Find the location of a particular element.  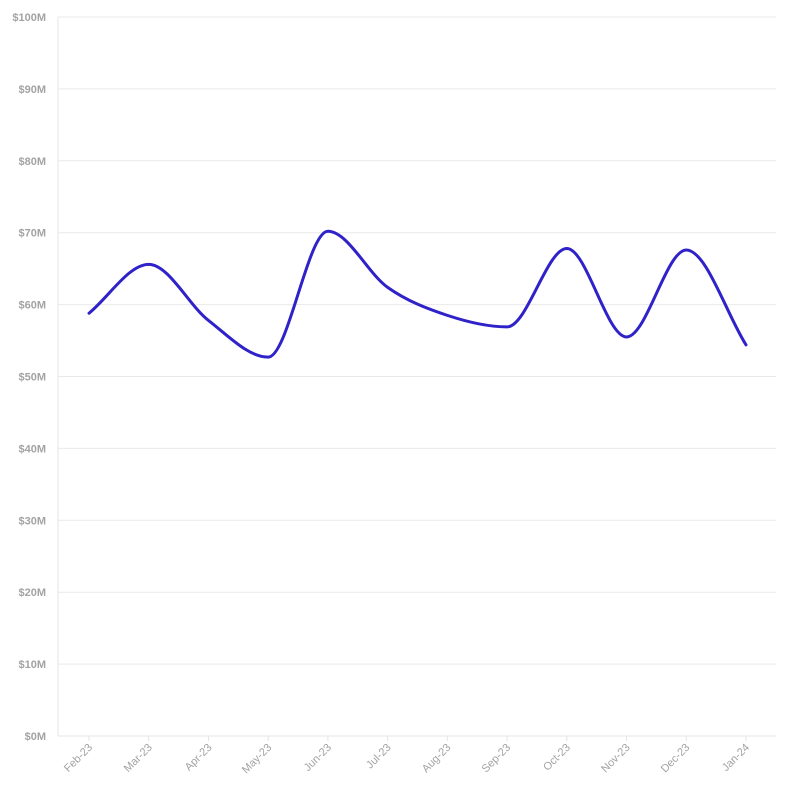

y-tick-label: $70M is located at coordinates (32, 234).